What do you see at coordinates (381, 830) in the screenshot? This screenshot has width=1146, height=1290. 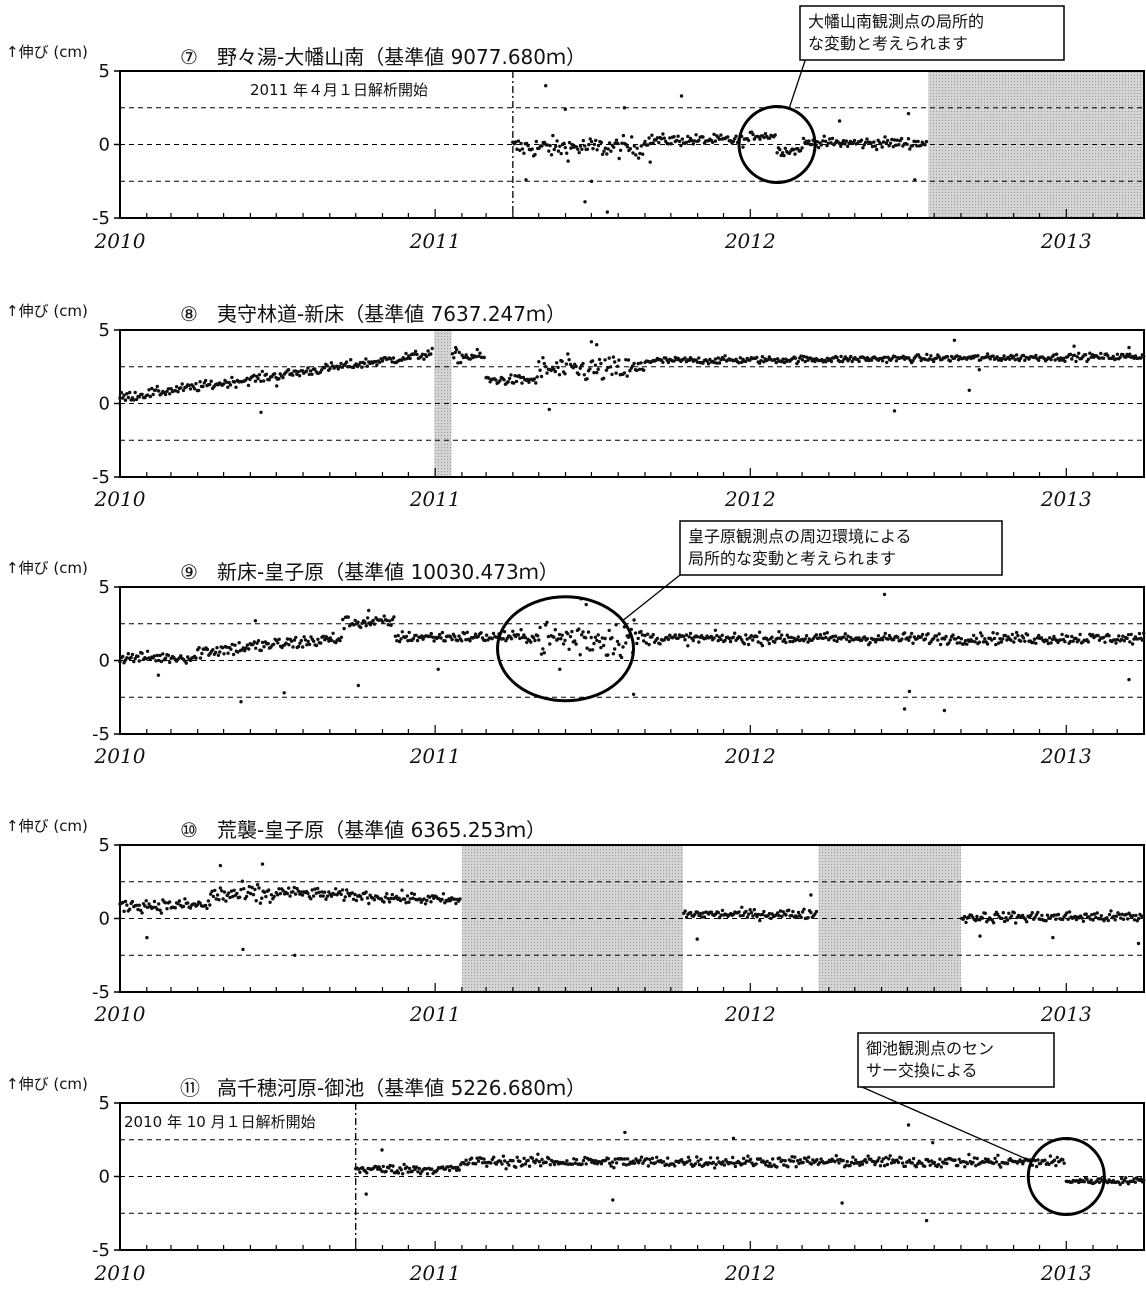 I see `chart-title: 荒襲-皇子原（基準値 6365.253ｍ）` at bounding box center [381, 830].